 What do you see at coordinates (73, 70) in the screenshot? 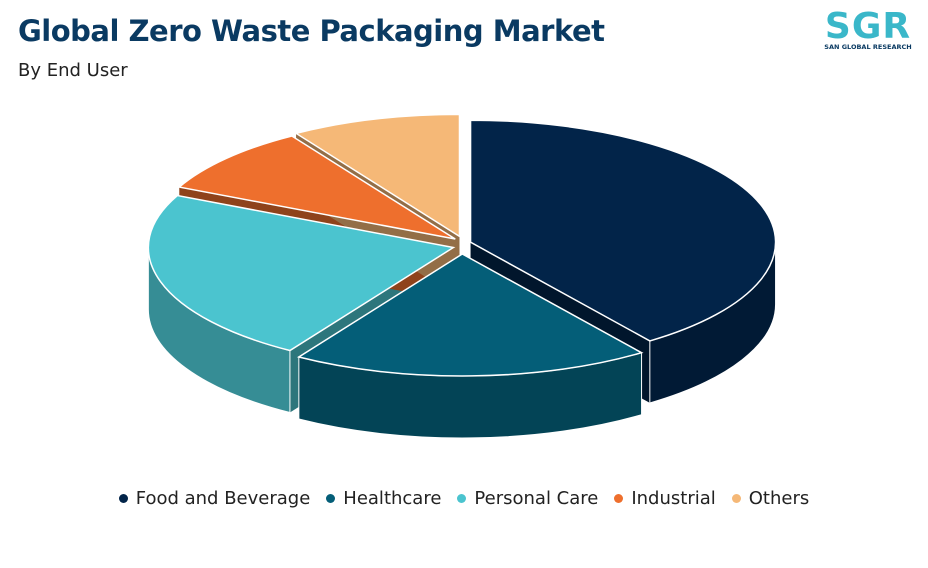
I see `chart-subtitle: By End User` at bounding box center [73, 70].